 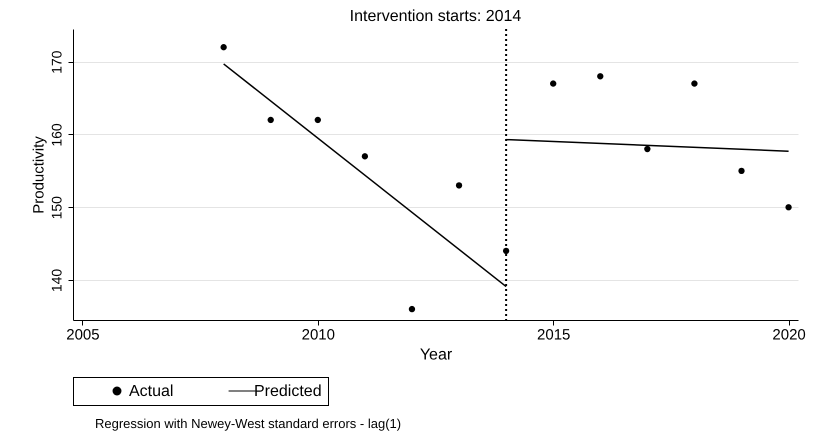 I want to click on y-axis-title: Productivity, so click(x=39, y=175).